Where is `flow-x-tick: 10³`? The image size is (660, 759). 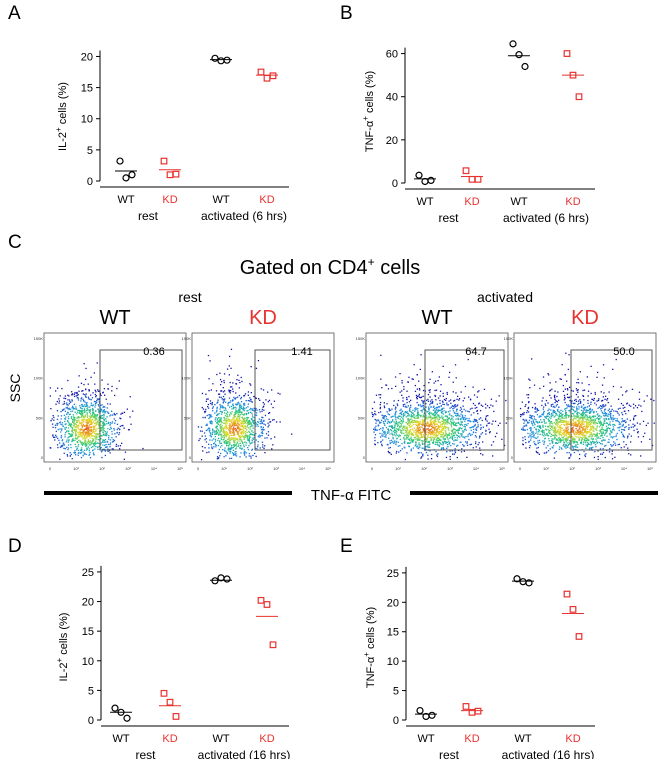
flow-x-tick: 10³ is located at coordinates (128, 468).